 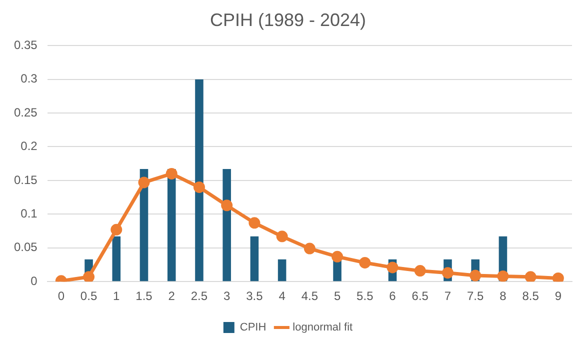 What do you see at coordinates (309, 296) in the screenshot?
I see `x-tick-label: 4.5` at bounding box center [309, 296].